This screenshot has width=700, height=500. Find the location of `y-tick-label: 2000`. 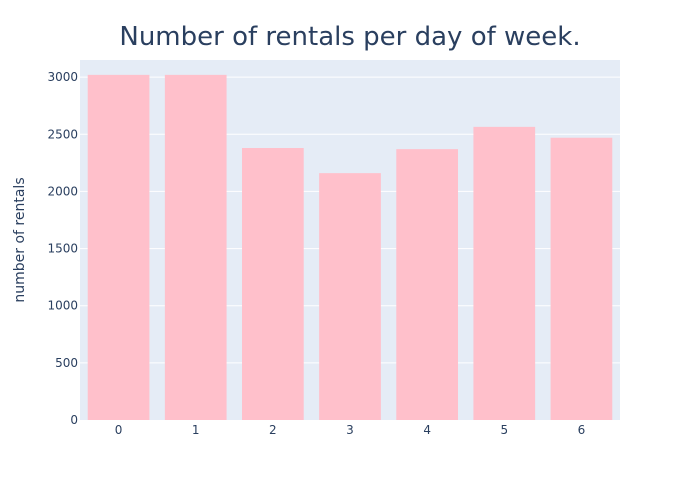

y-tick-label: 2000 is located at coordinates (62, 191).